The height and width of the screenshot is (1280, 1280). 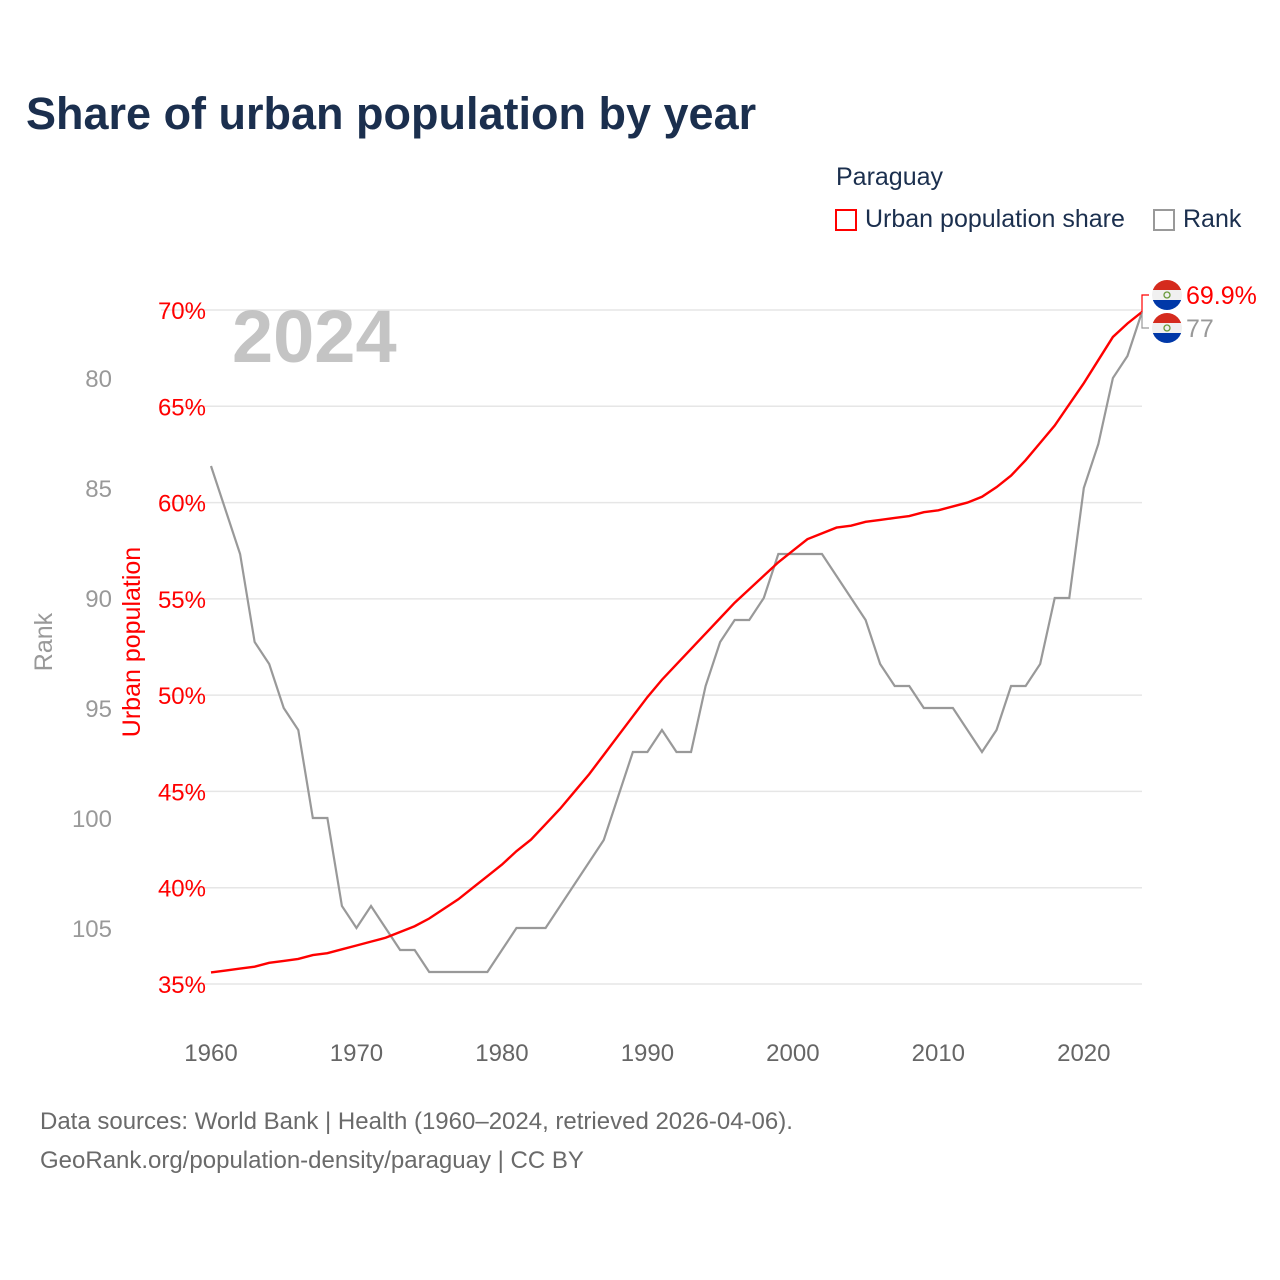 I want to click on end-label-rank: 77, so click(x=1200, y=329).